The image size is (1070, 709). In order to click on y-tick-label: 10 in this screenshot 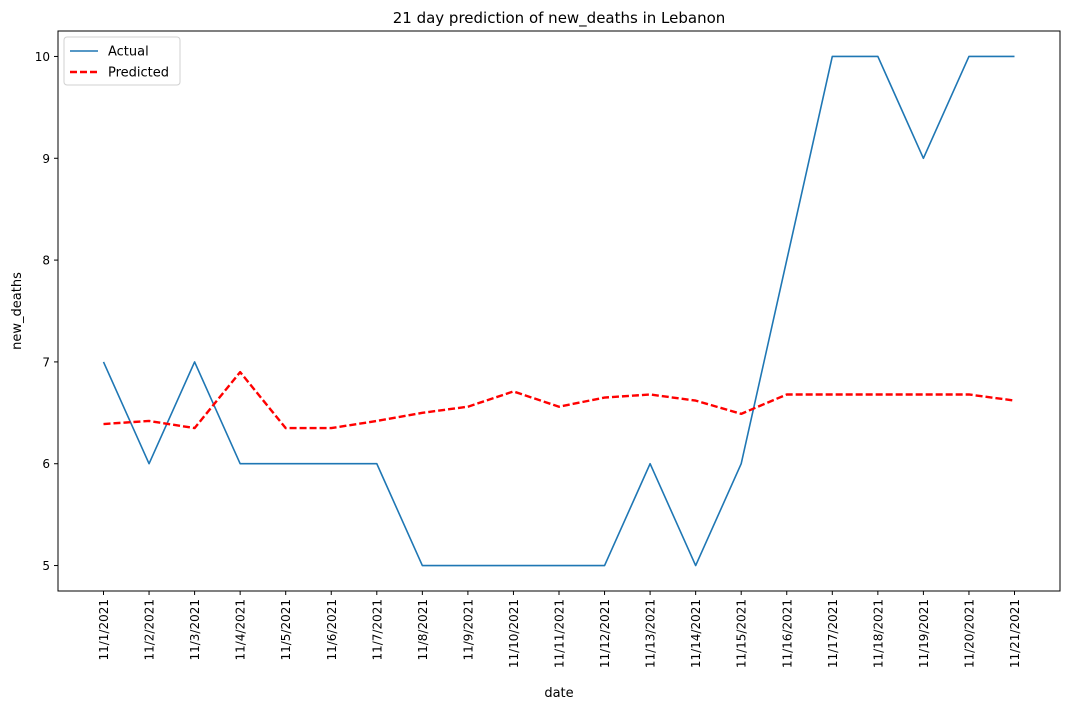, I will do `click(42, 57)`.